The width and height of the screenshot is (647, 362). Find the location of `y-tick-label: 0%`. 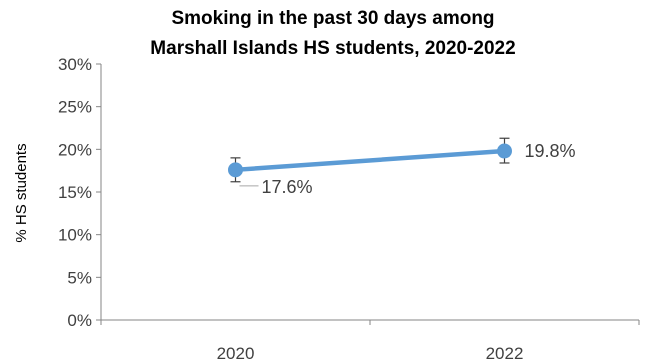

y-tick-label: 0% is located at coordinates (79, 320).